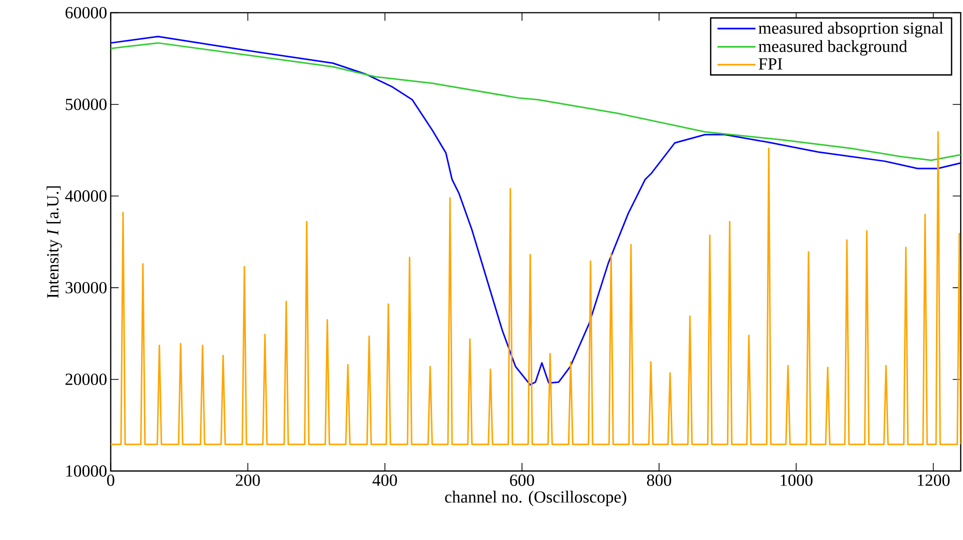 The width and height of the screenshot is (963, 540). Describe the element at coordinates (535, 498) in the screenshot. I see `x-axis-title: channel no. (Oscilloscope)` at that location.